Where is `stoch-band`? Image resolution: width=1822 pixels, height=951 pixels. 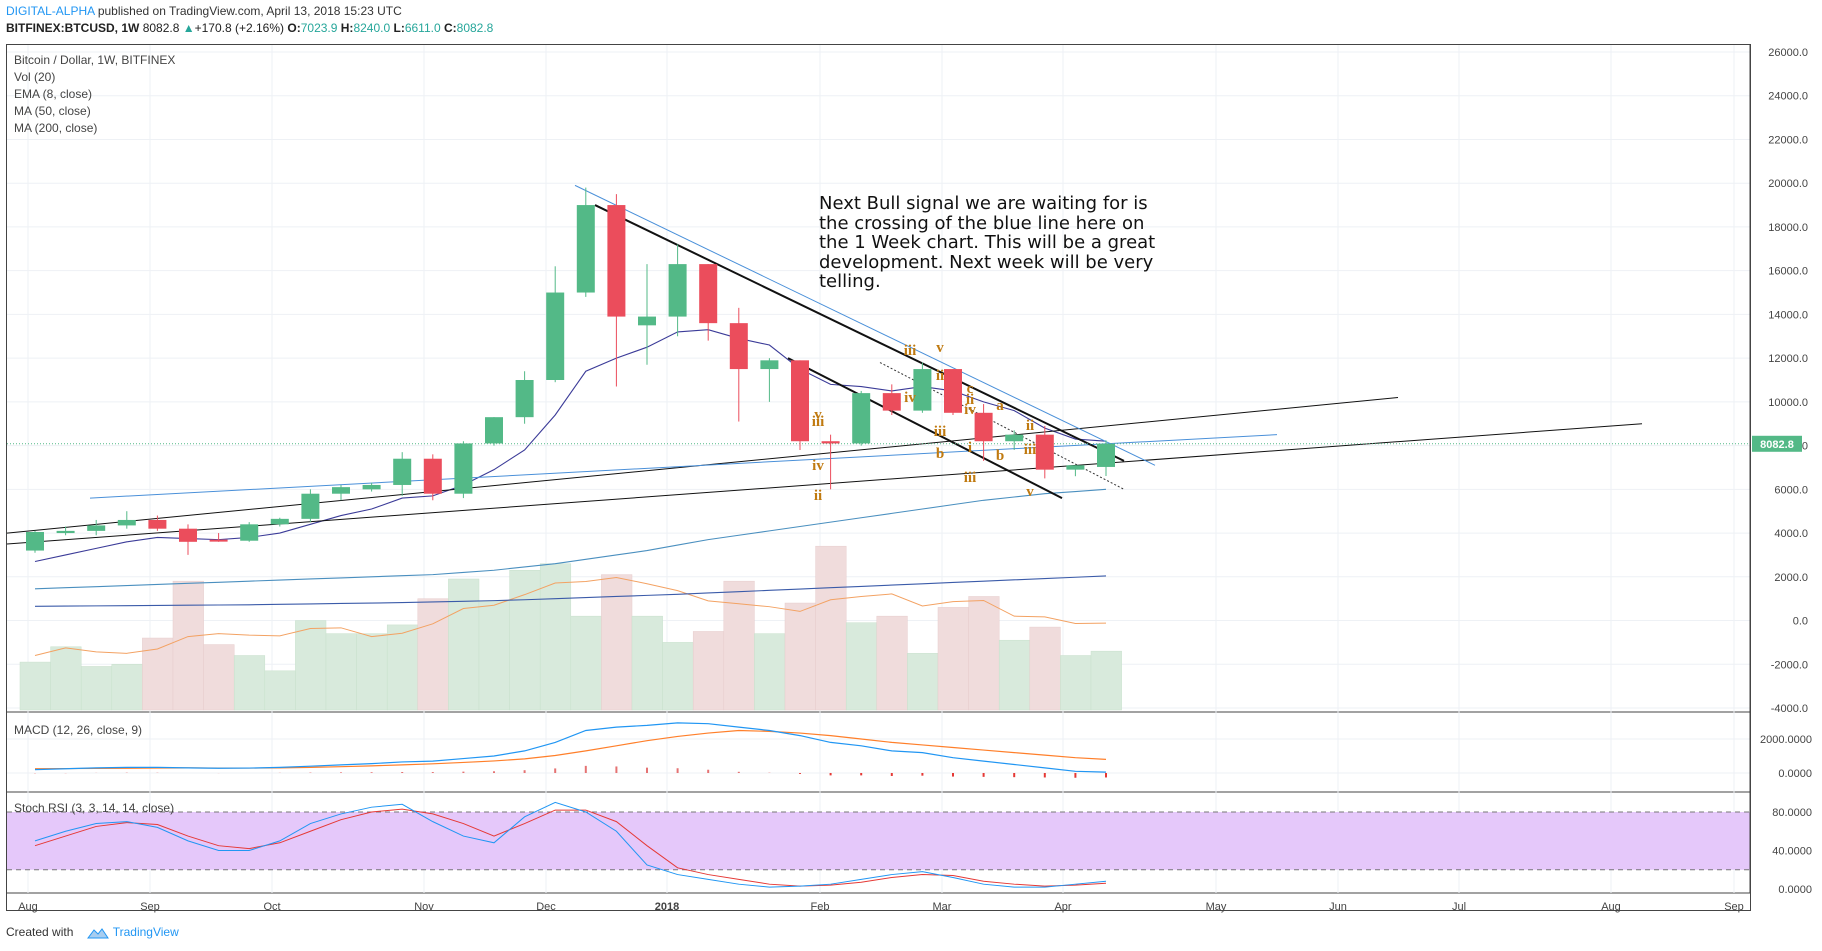 stoch-band is located at coordinates (878, 841).